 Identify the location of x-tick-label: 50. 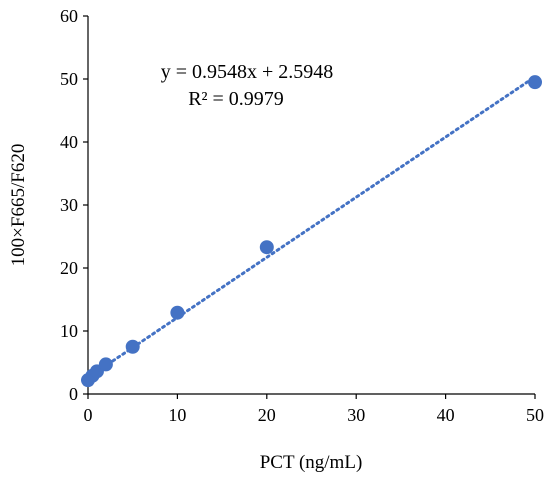
(535, 415).